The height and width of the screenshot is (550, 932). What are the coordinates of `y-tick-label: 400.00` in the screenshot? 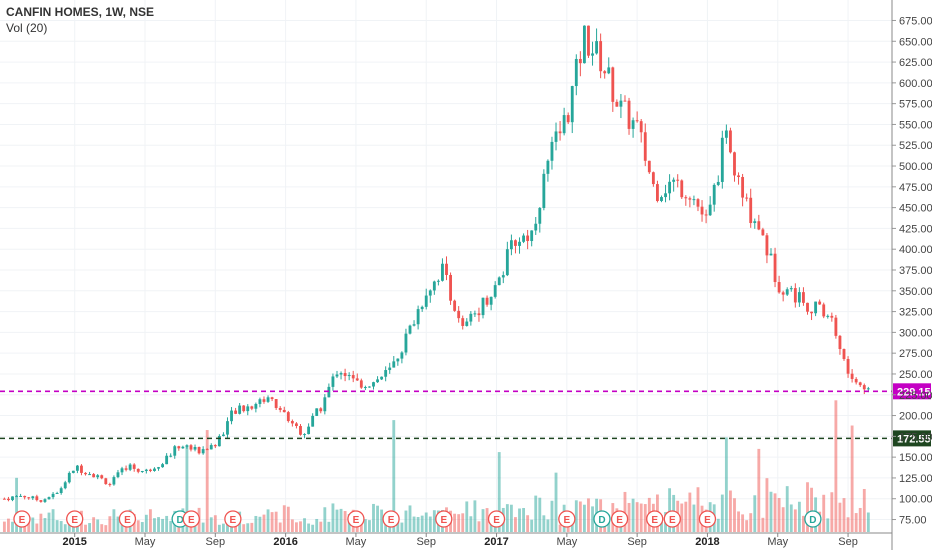 It's located at (915, 250).